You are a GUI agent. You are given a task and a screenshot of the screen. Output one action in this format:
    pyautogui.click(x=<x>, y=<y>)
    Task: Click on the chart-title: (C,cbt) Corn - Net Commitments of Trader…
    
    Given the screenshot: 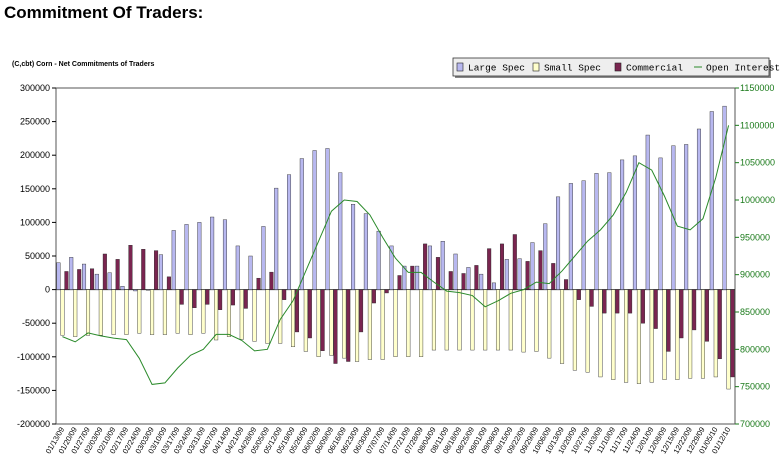 What is the action you would take?
    pyautogui.click(x=83, y=64)
    